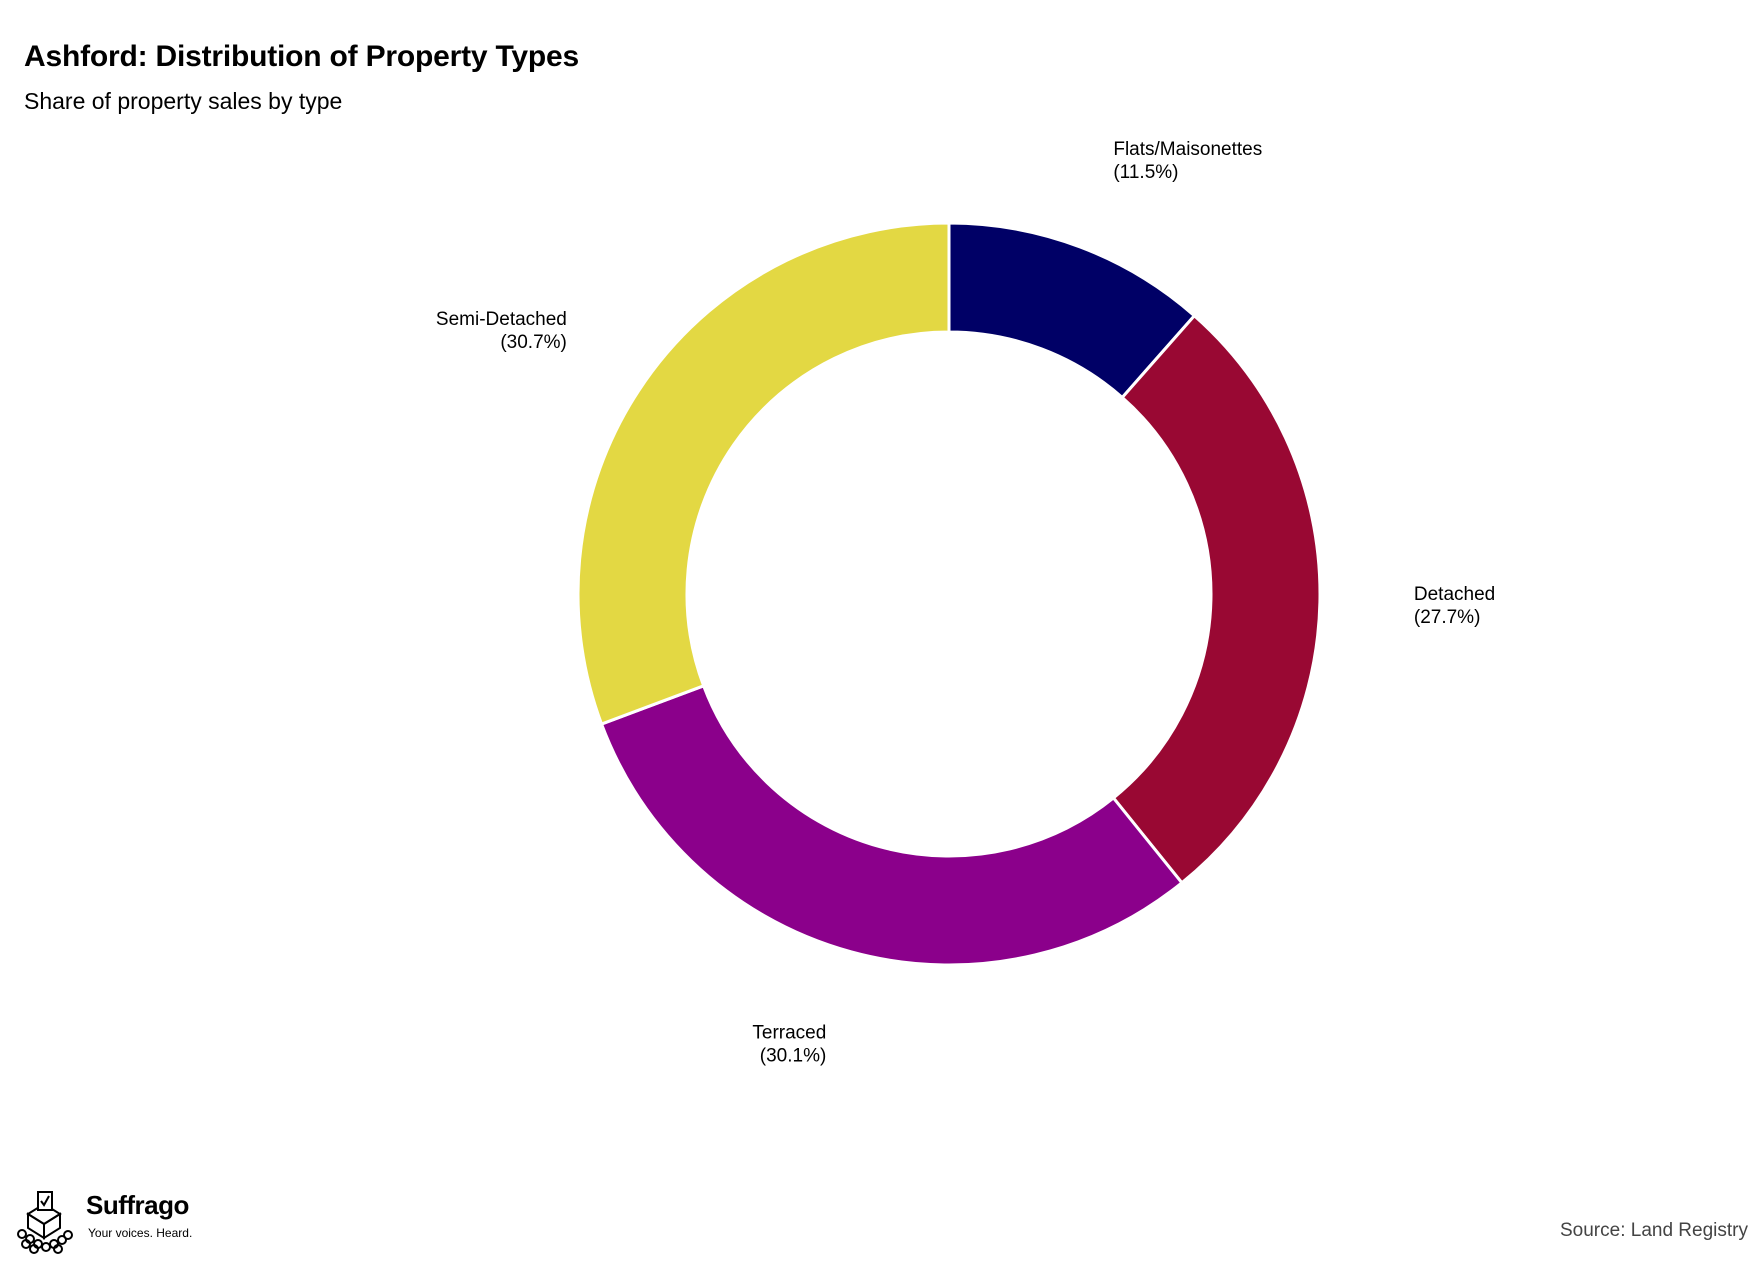  What do you see at coordinates (183, 101) in the screenshot?
I see `chart-subtitle: Share of property sales by type` at bounding box center [183, 101].